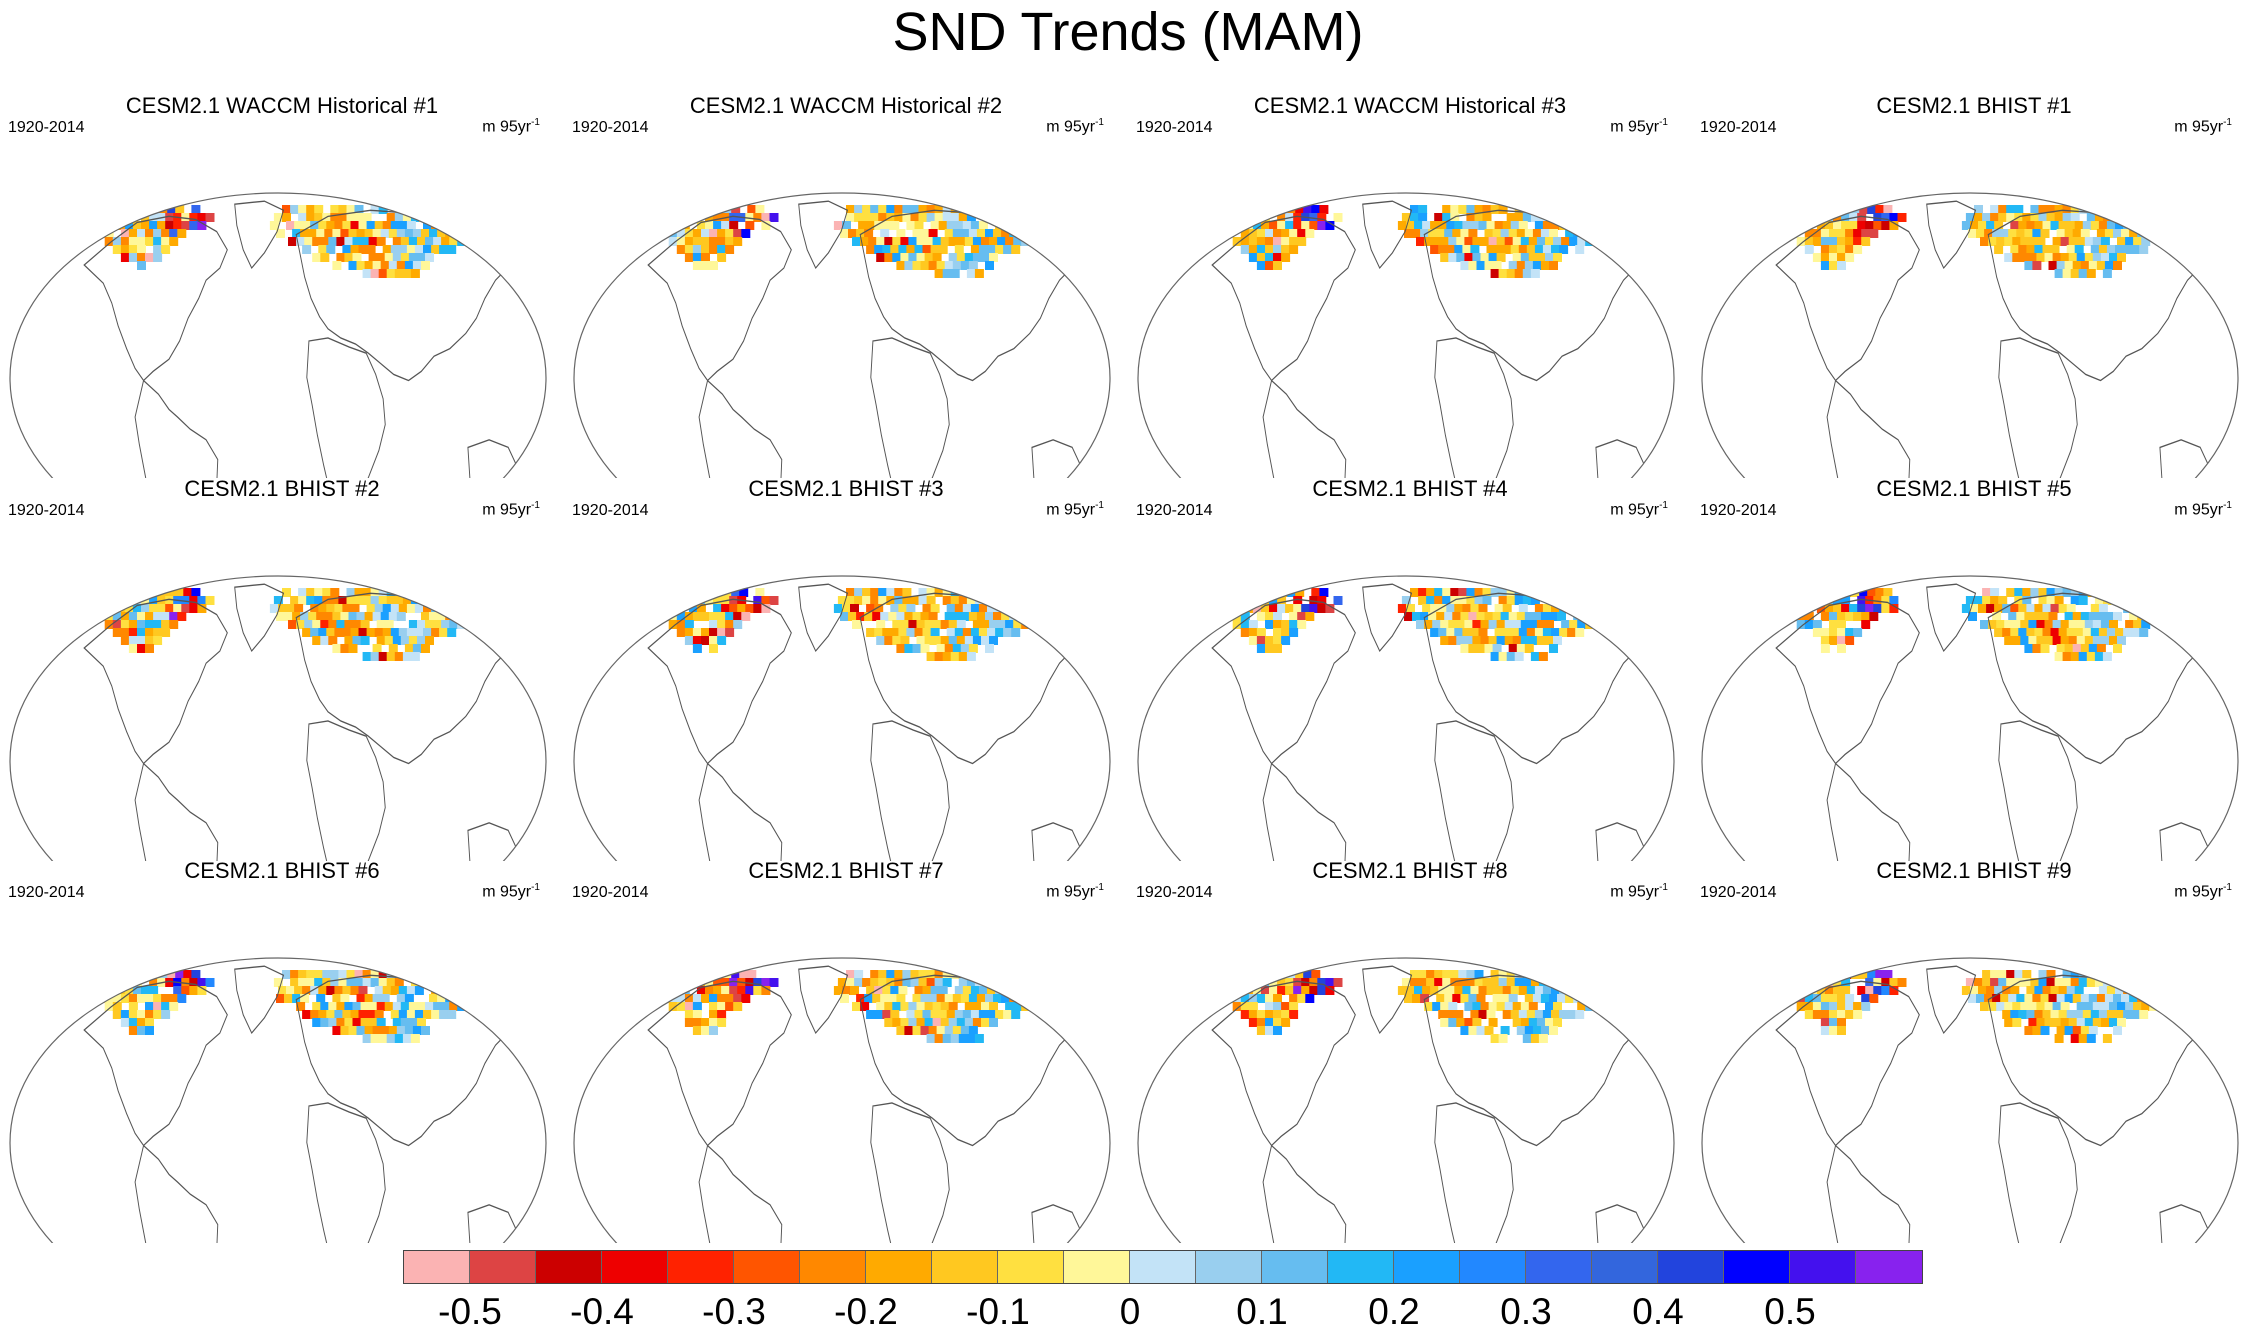 This screenshot has height=1334, width=2256. What do you see at coordinates (511, 125) in the screenshot?
I see `panel-units-label: m 95yr-1` at bounding box center [511, 125].